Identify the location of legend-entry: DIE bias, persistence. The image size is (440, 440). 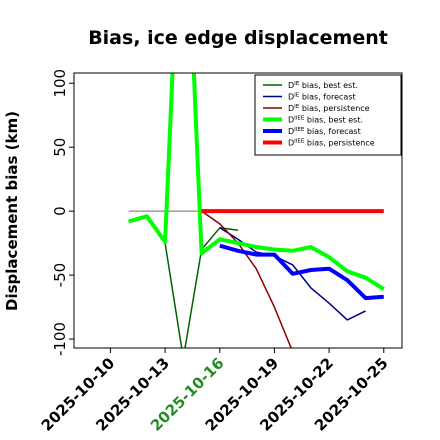
(316, 108).